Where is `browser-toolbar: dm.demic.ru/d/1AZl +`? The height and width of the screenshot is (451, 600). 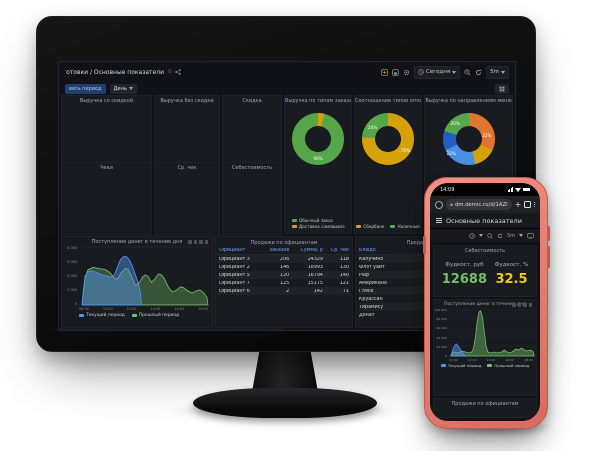
browser-toolbar: dm.demic.ru/d/1AZl + is located at coordinates (485, 204).